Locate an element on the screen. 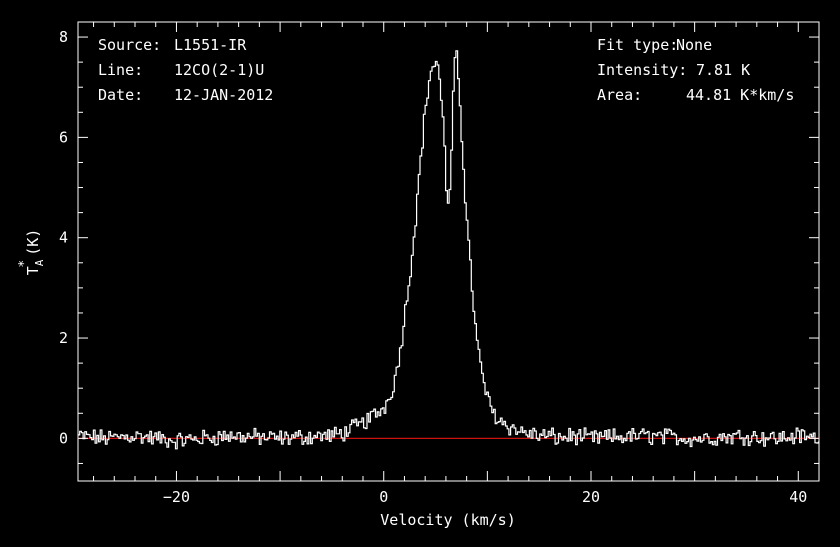  y-axis-label-base: T is located at coordinates (33, 270).